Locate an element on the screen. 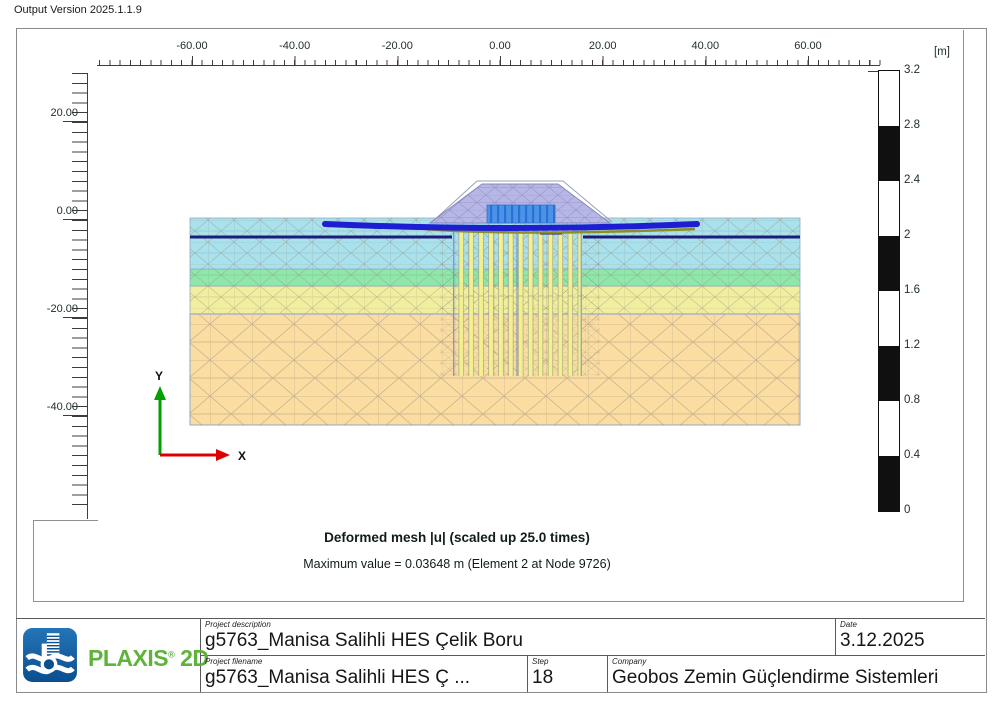 The height and width of the screenshot is (704, 1000). scalebar-tick-label: 2 is located at coordinates (907, 235).